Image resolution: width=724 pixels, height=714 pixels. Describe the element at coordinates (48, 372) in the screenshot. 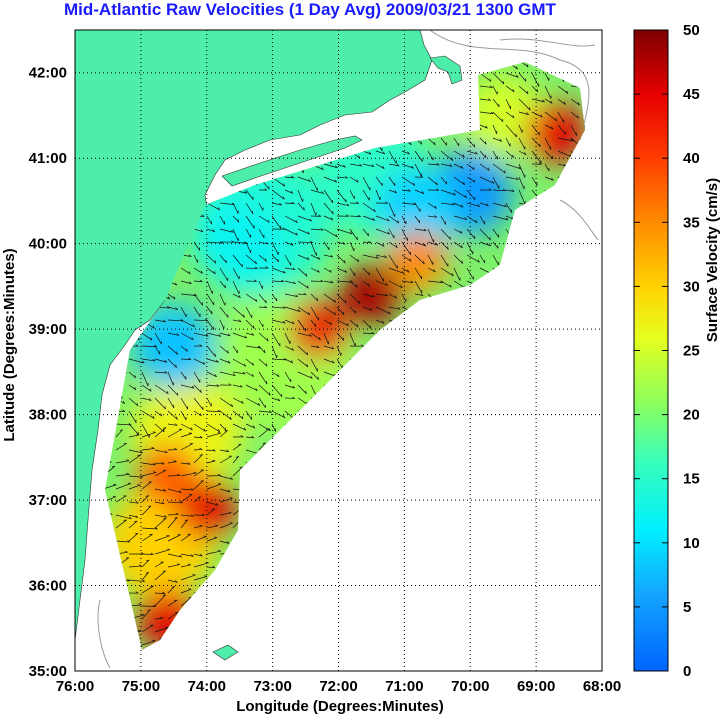

I see `y-axis-ticks: 42:00 41:00 40:00 39:00 38:00 37:00 36:00 35:00` at that location.